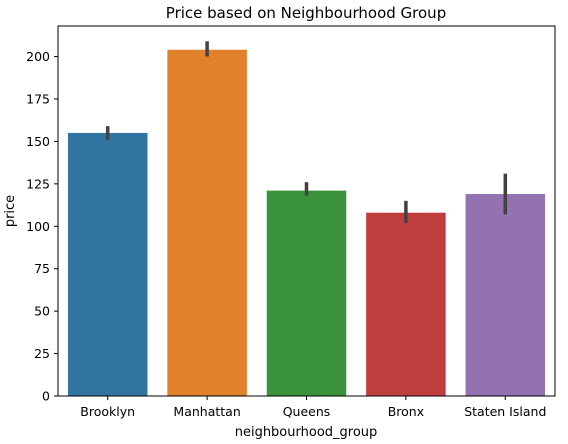 The height and width of the screenshot is (444, 568). Describe the element at coordinates (38, 183) in the screenshot. I see `y-tick-label: 125` at that location.